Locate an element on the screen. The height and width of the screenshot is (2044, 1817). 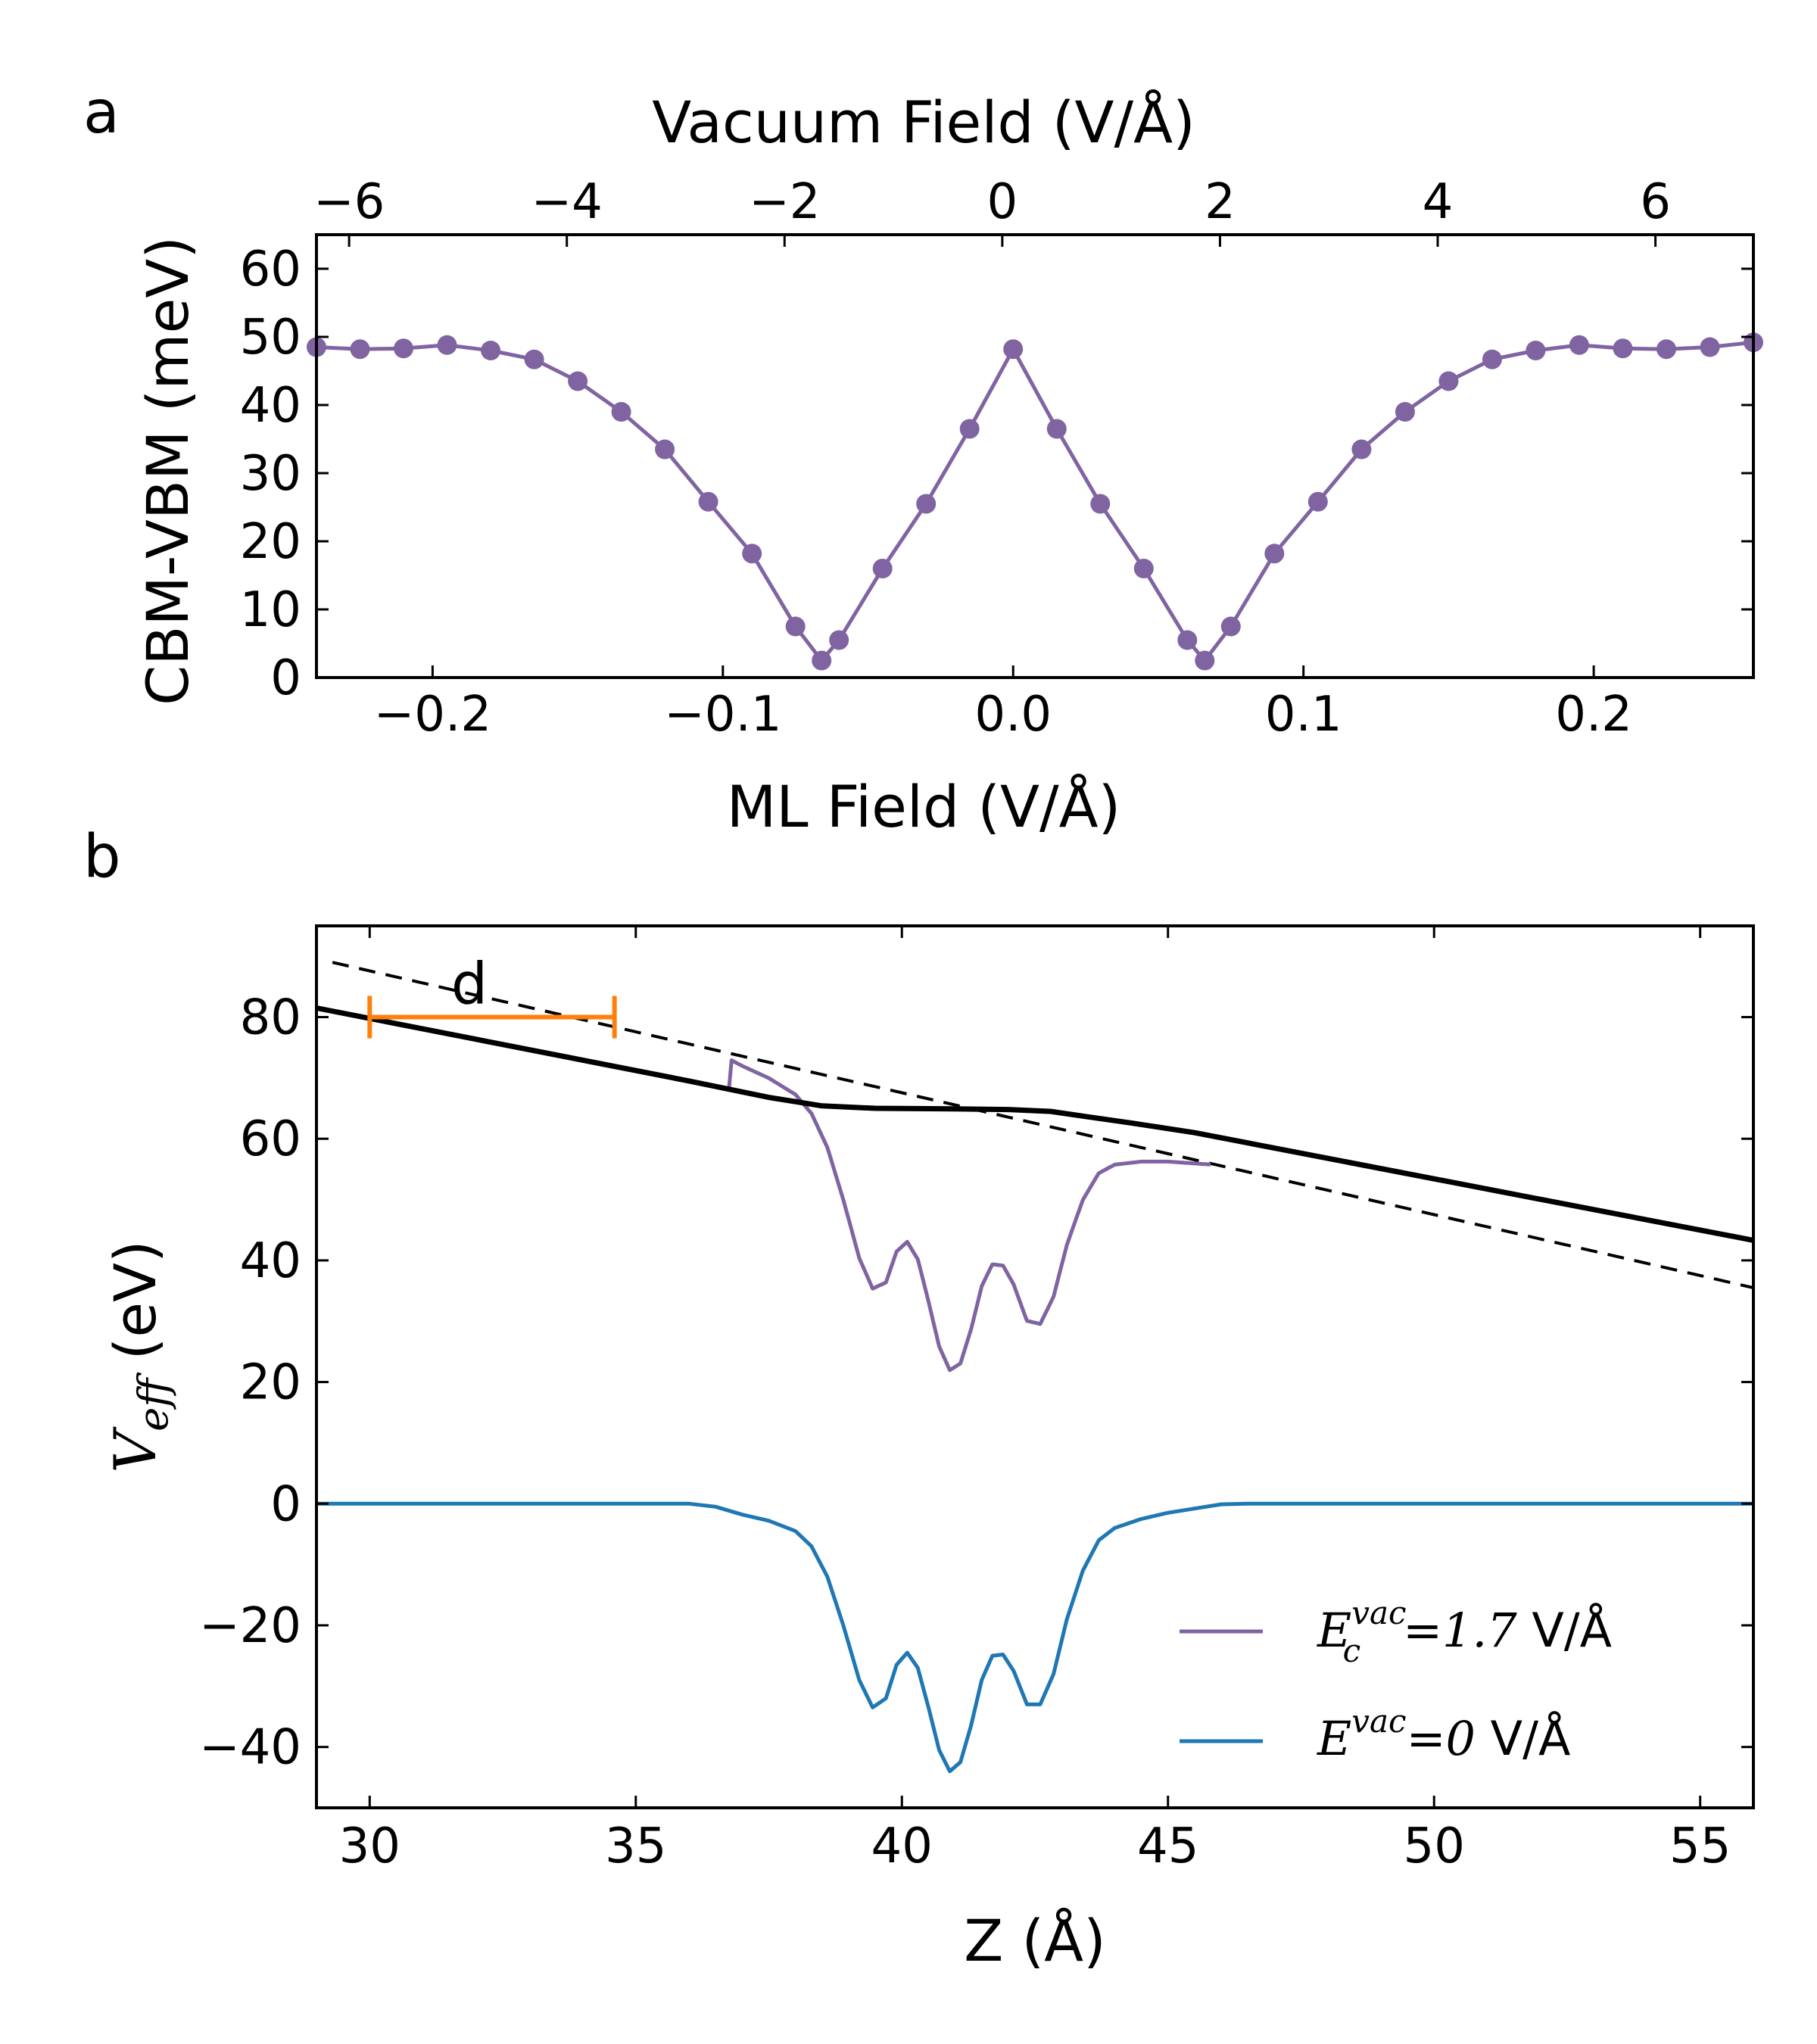
panel-b-y-tick-label: −40 is located at coordinates (250, 1748).